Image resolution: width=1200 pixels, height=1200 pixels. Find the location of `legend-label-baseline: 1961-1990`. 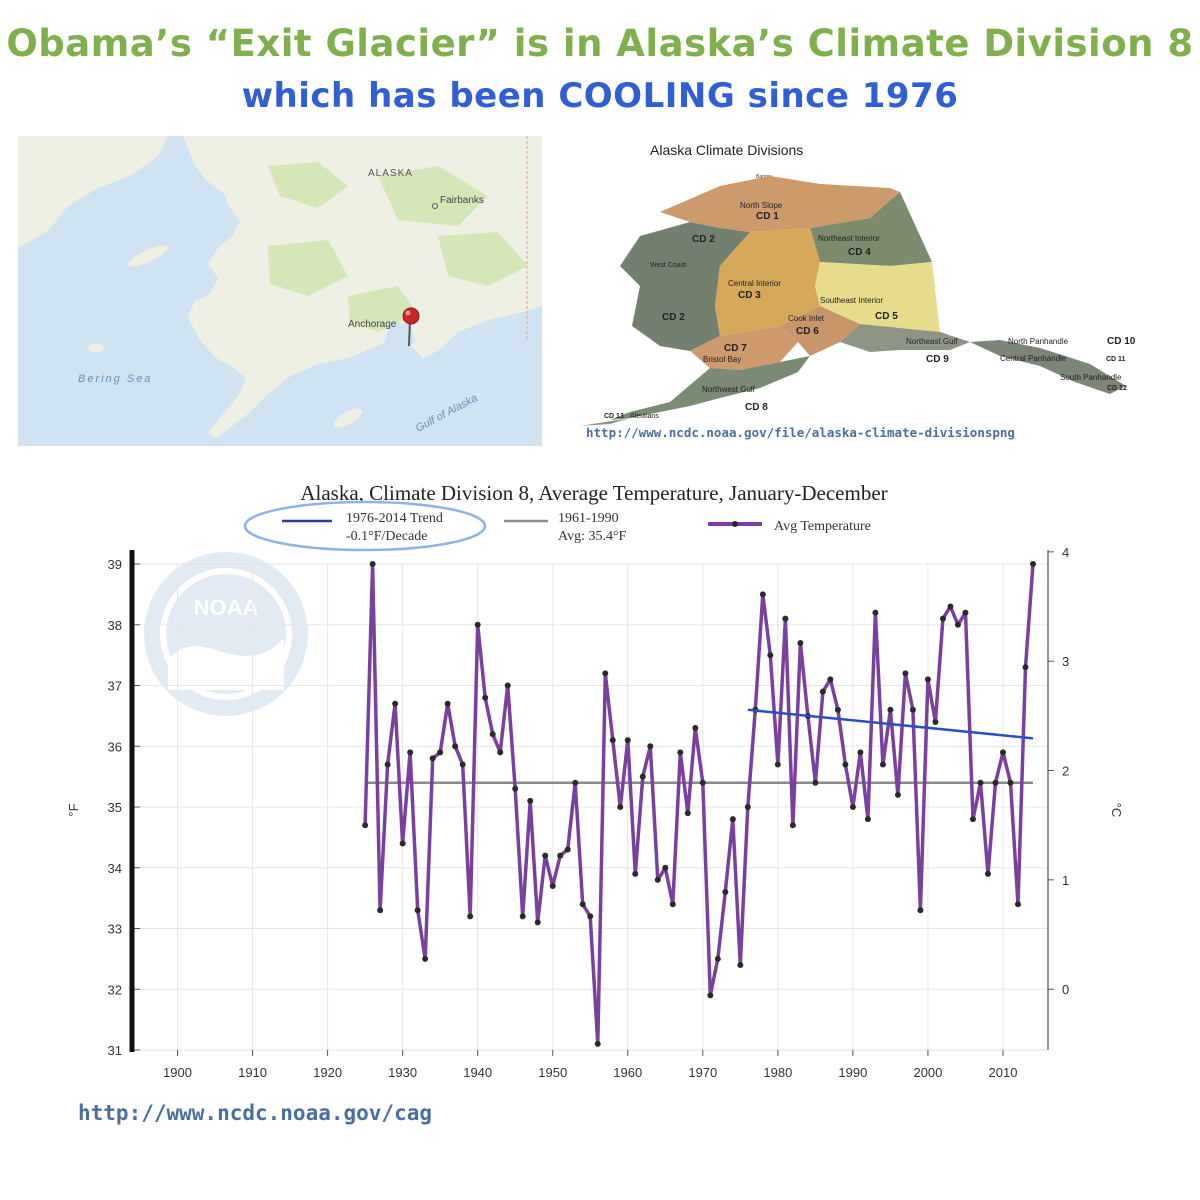

legend-label-baseline: 1961-1990 is located at coordinates (588, 518).